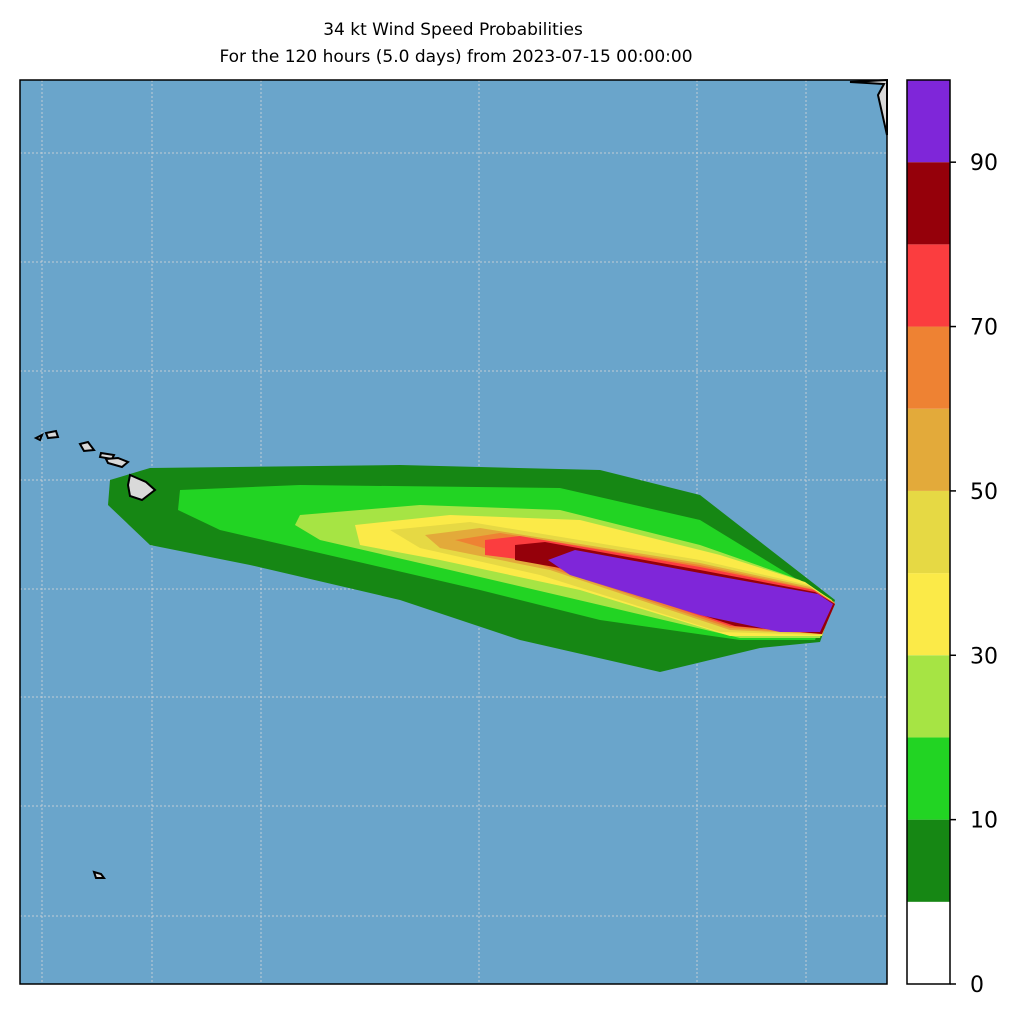 Image resolution: width=1024 pixels, height=1021 pixels. What do you see at coordinates (984, 492) in the screenshot?
I see `colorbar-tick-label: 50` at bounding box center [984, 492].